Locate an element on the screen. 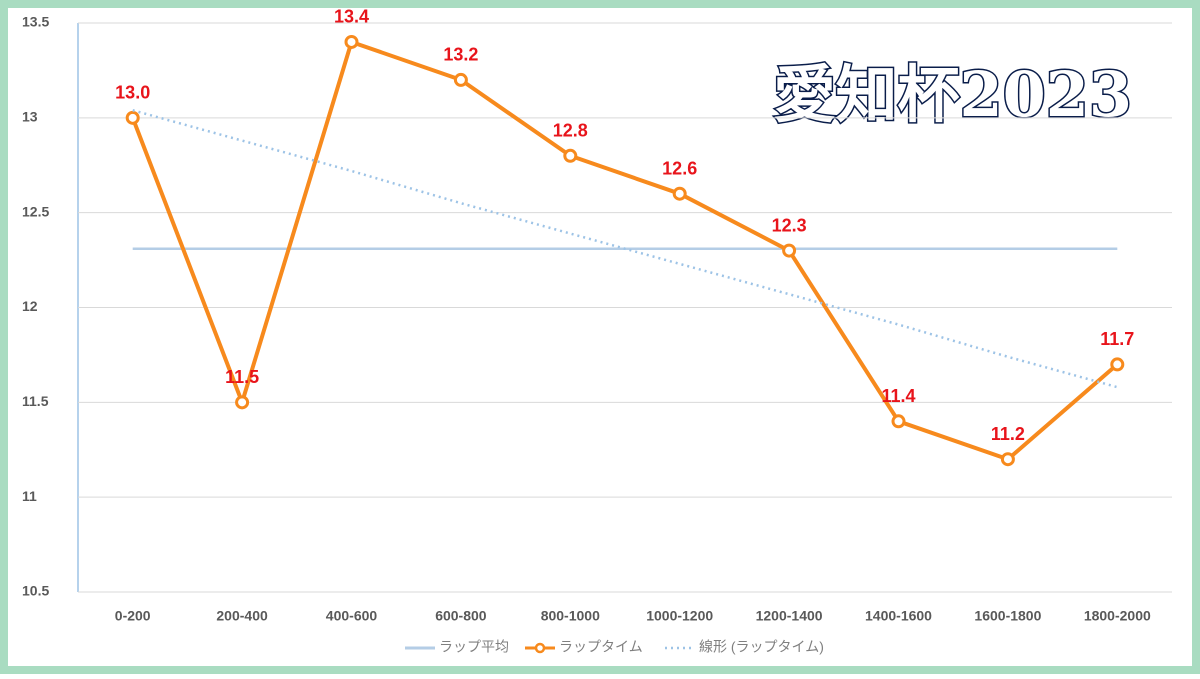 This screenshot has height=679, width=1200. legend-label: ラップタイム is located at coordinates (601, 647).